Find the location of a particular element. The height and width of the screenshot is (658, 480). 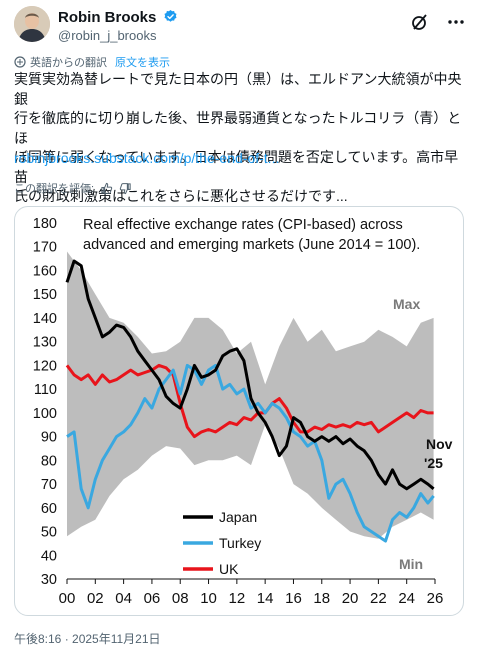

x-tick-label: 08 is located at coordinates (180, 598).